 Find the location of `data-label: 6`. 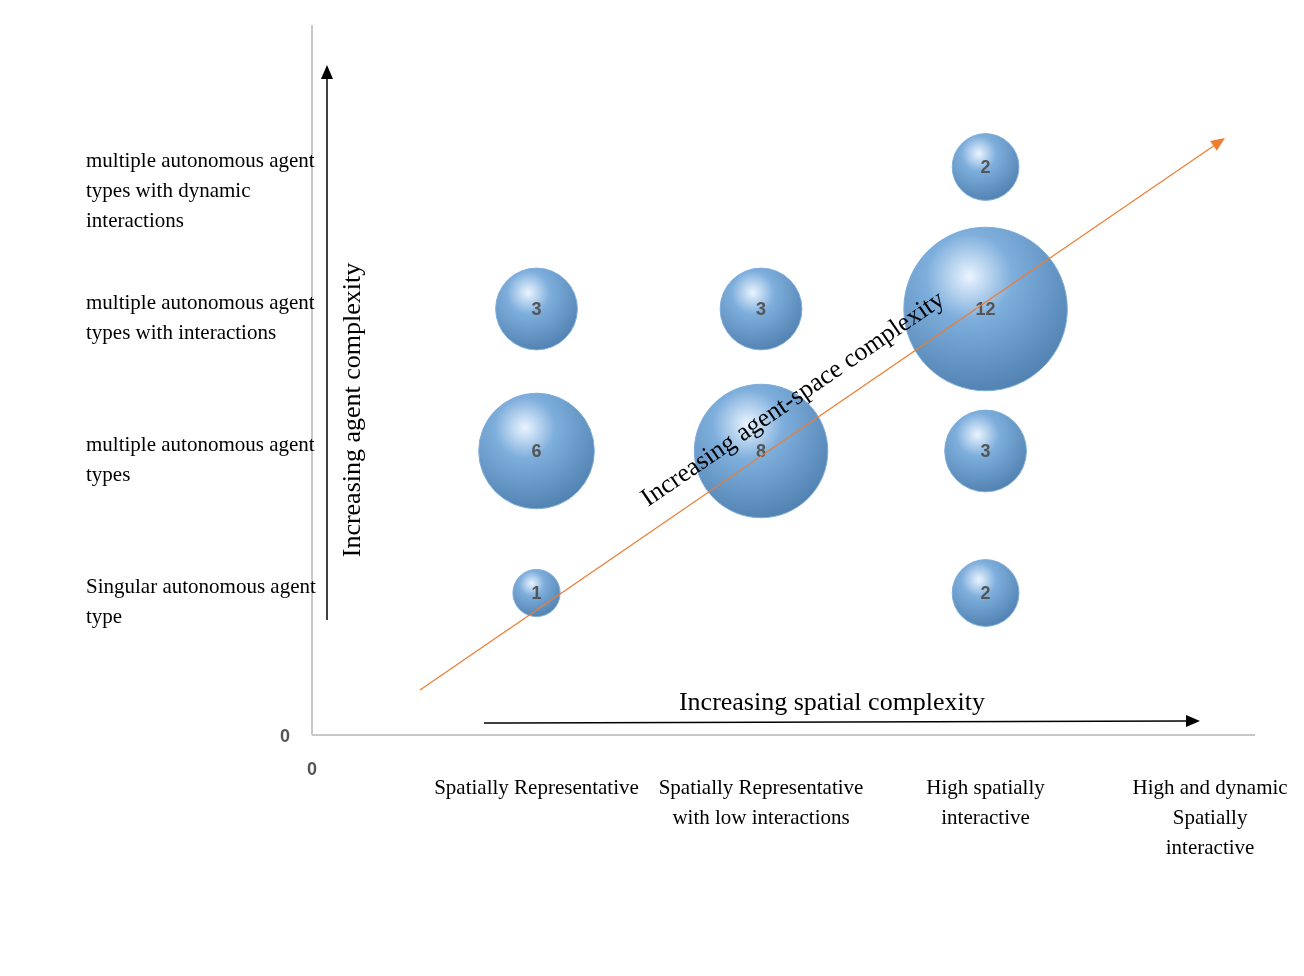

data-label: 6 is located at coordinates (536, 451).